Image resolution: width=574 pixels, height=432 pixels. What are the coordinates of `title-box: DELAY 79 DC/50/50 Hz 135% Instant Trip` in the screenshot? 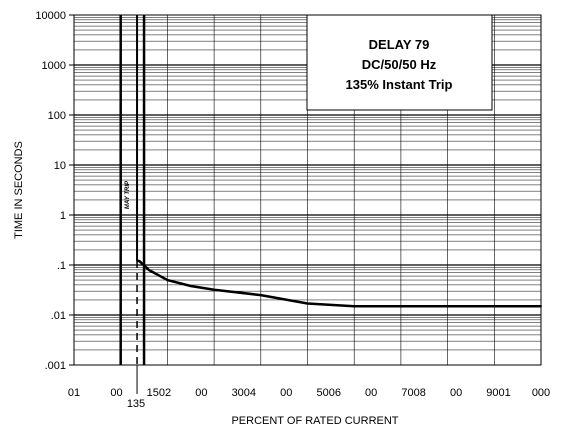 It's located at (399, 62).